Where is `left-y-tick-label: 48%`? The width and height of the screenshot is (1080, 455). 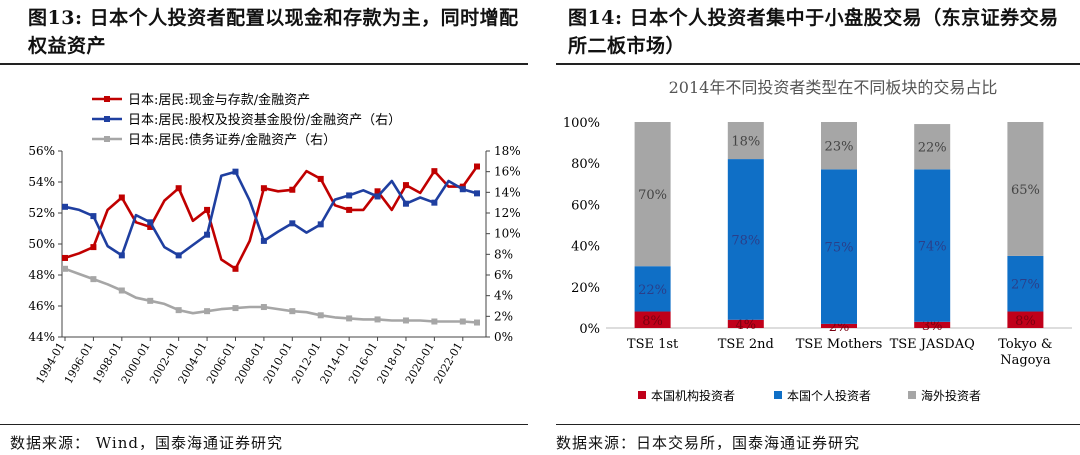 left-y-tick-label: 48% is located at coordinates (41, 275).